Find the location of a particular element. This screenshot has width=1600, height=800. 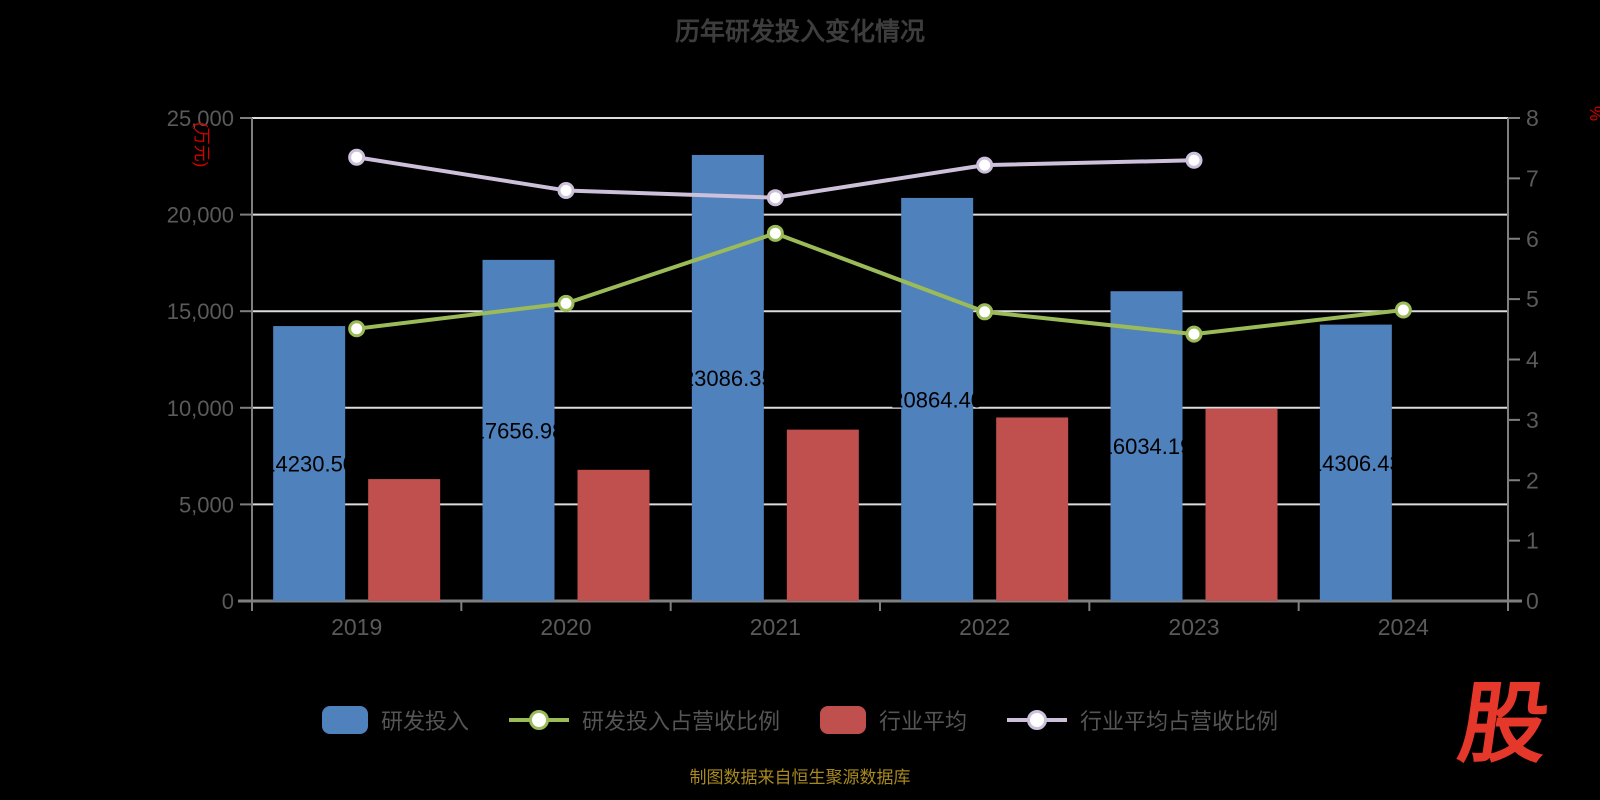

marker-industry-revenue-ratio-2020 is located at coordinates (566, 190).